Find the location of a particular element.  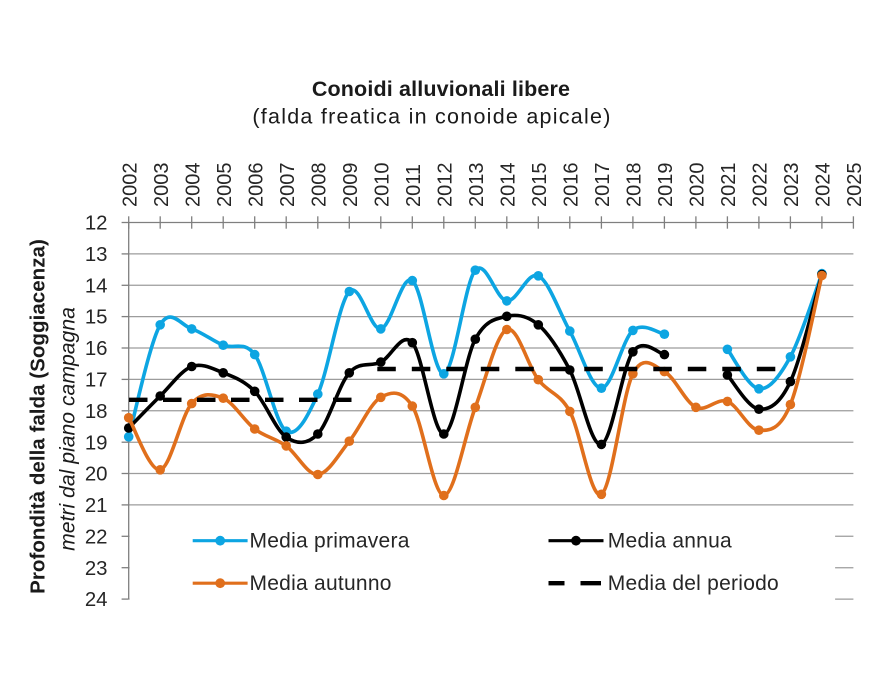

svg-text: 2008 is located at coordinates (319, 185).